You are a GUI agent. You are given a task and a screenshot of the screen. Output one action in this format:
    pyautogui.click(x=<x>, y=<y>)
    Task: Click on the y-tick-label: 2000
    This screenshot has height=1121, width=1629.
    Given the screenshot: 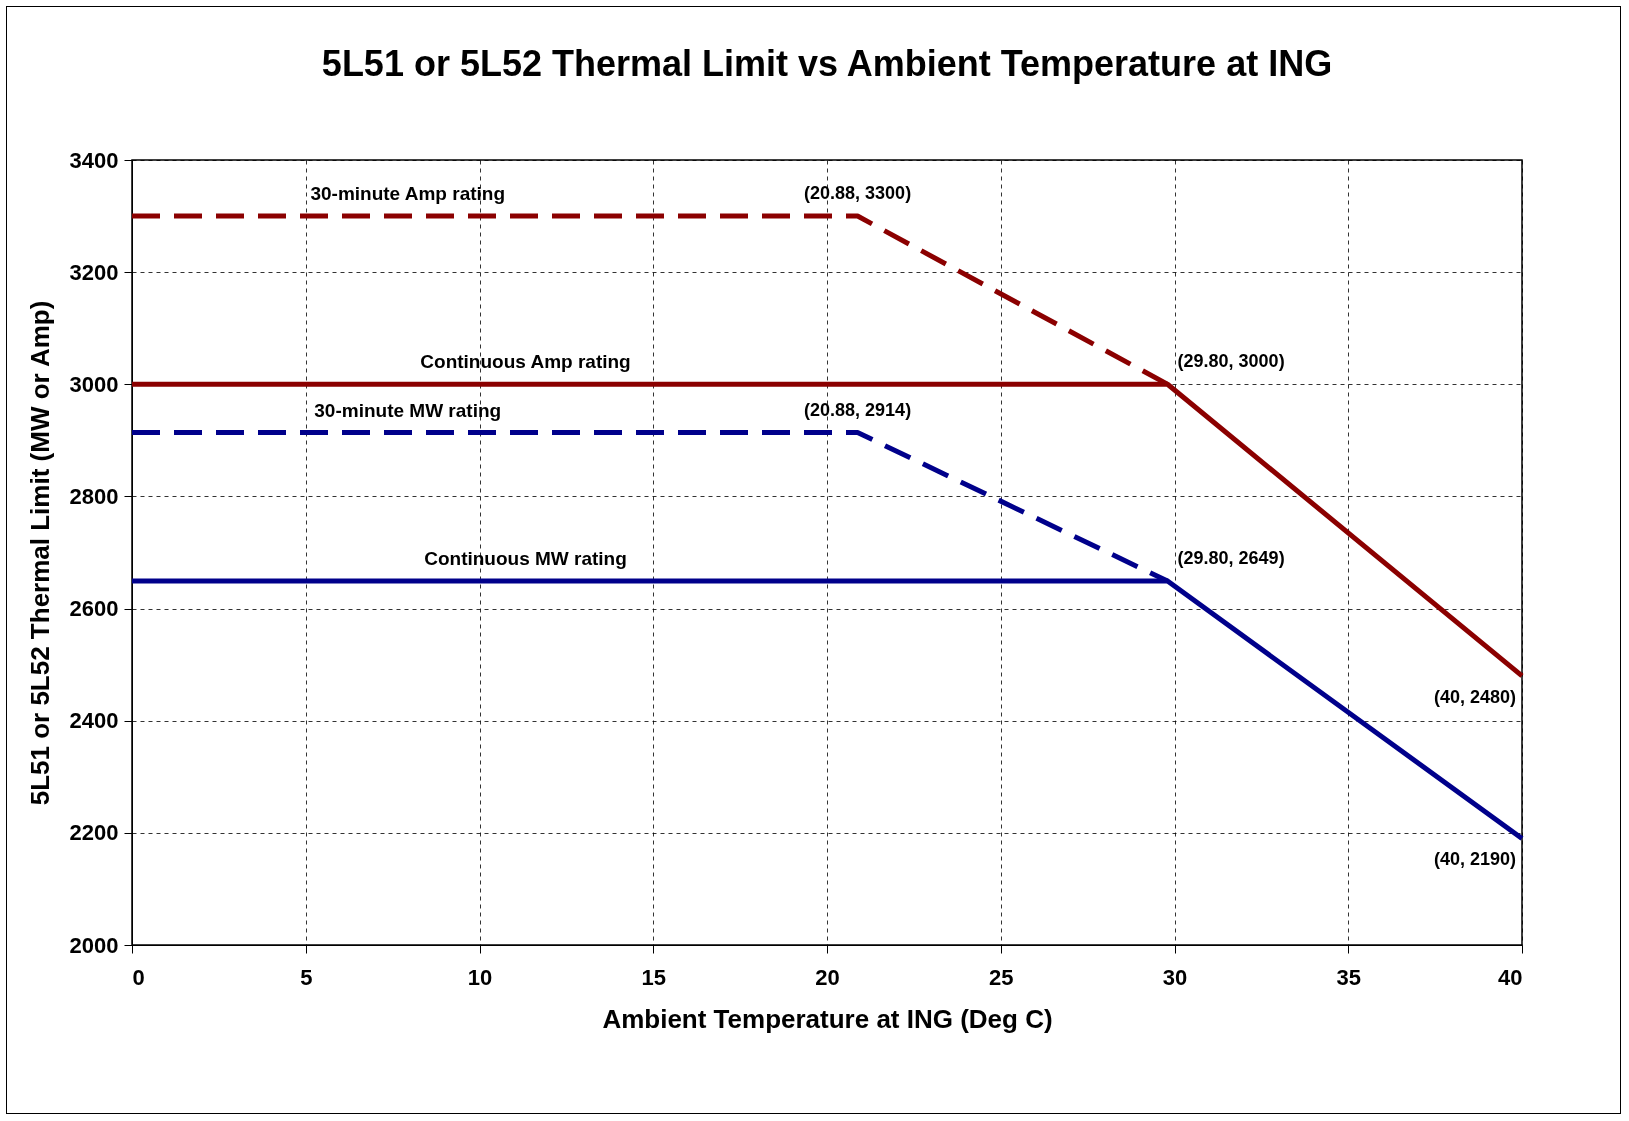 What is the action you would take?
    pyautogui.click(x=94, y=945)
    